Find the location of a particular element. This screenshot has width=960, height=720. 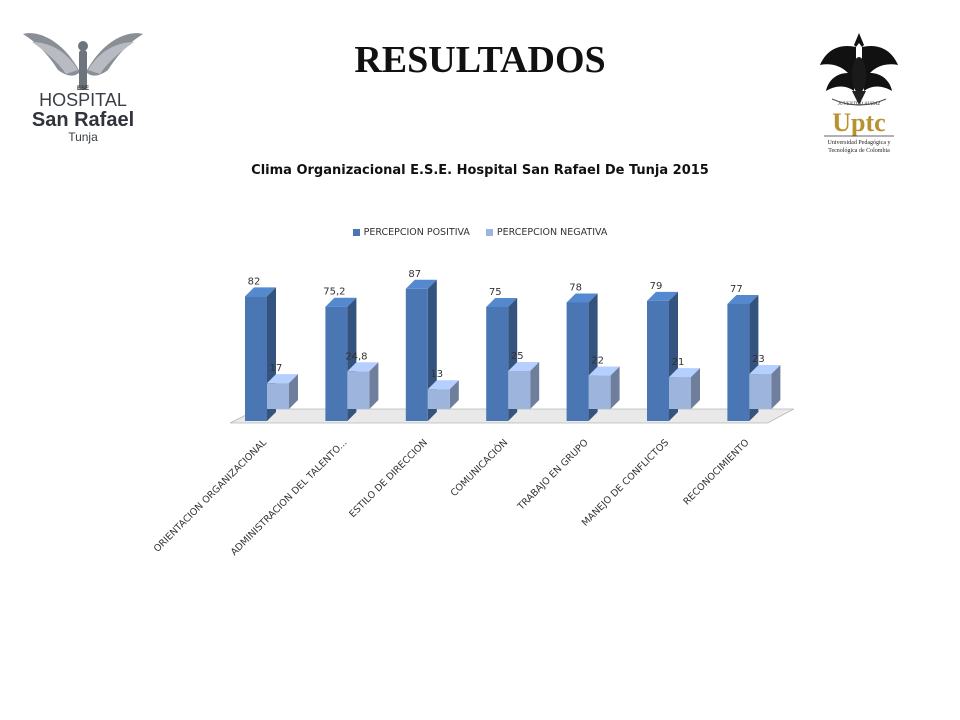

legend-swatch-negative is located at coordinates (489, 232).